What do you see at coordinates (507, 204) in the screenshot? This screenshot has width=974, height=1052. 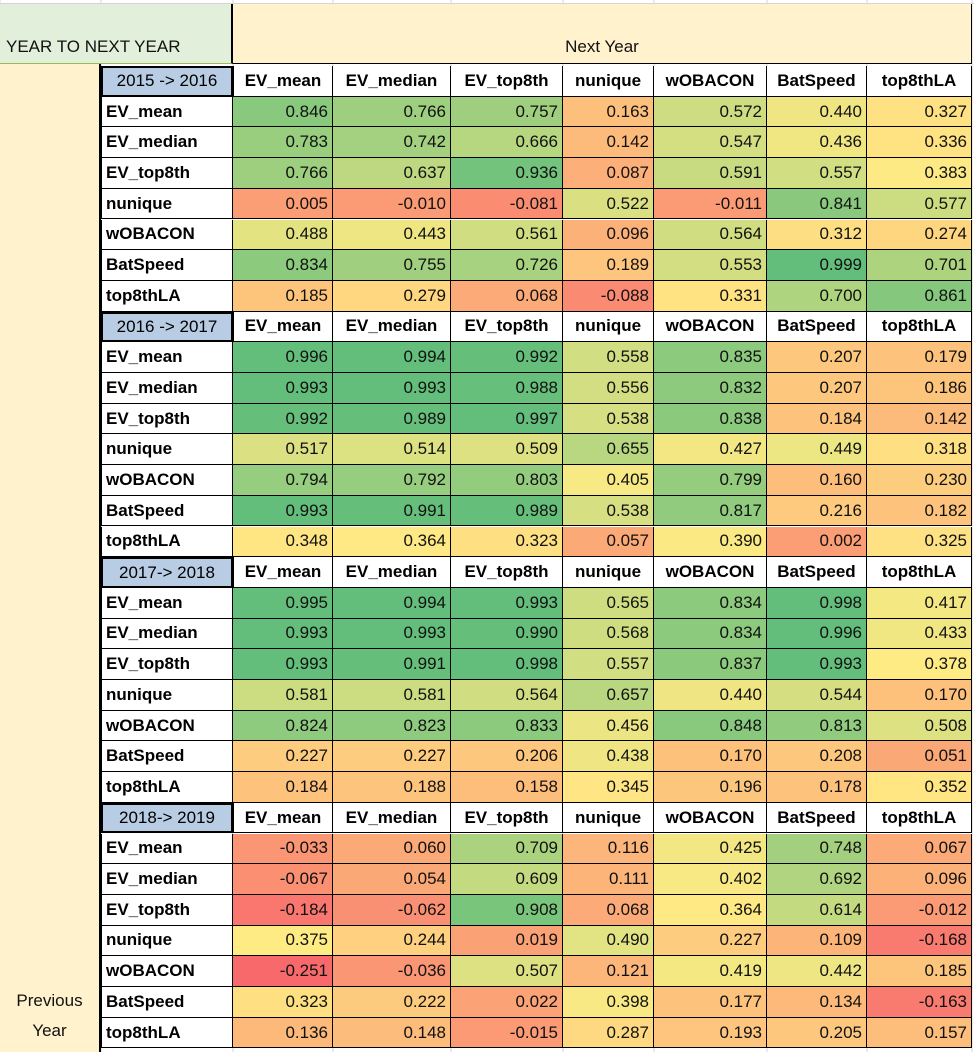 I see `heatmap-cell: -0.081` at bounding box center [507, 204].